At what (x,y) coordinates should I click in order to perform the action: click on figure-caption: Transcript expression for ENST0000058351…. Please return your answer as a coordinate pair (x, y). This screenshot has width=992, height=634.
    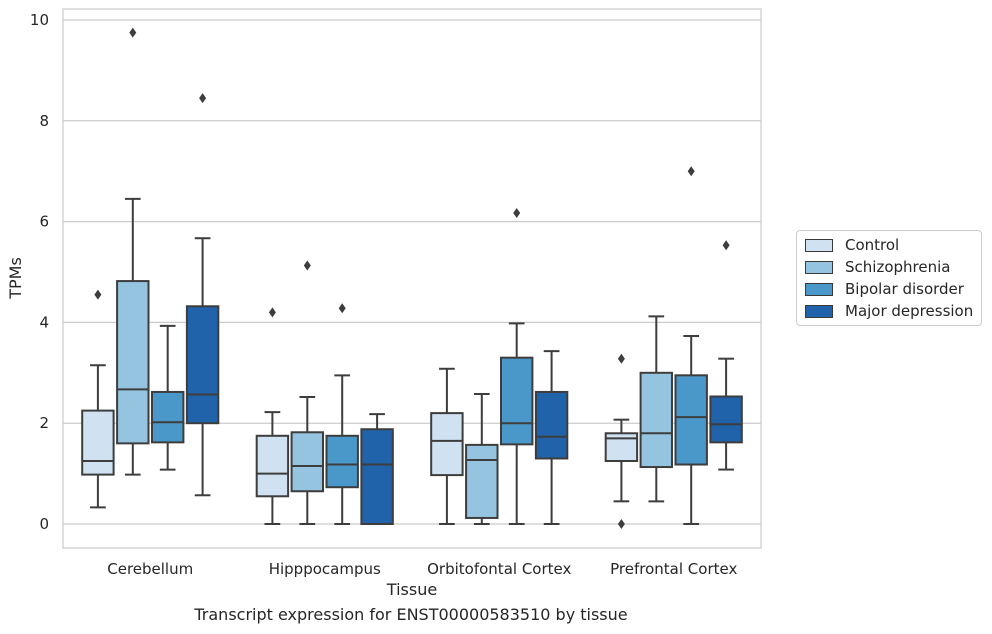
    Looking at the image, I should click on (411, 614).